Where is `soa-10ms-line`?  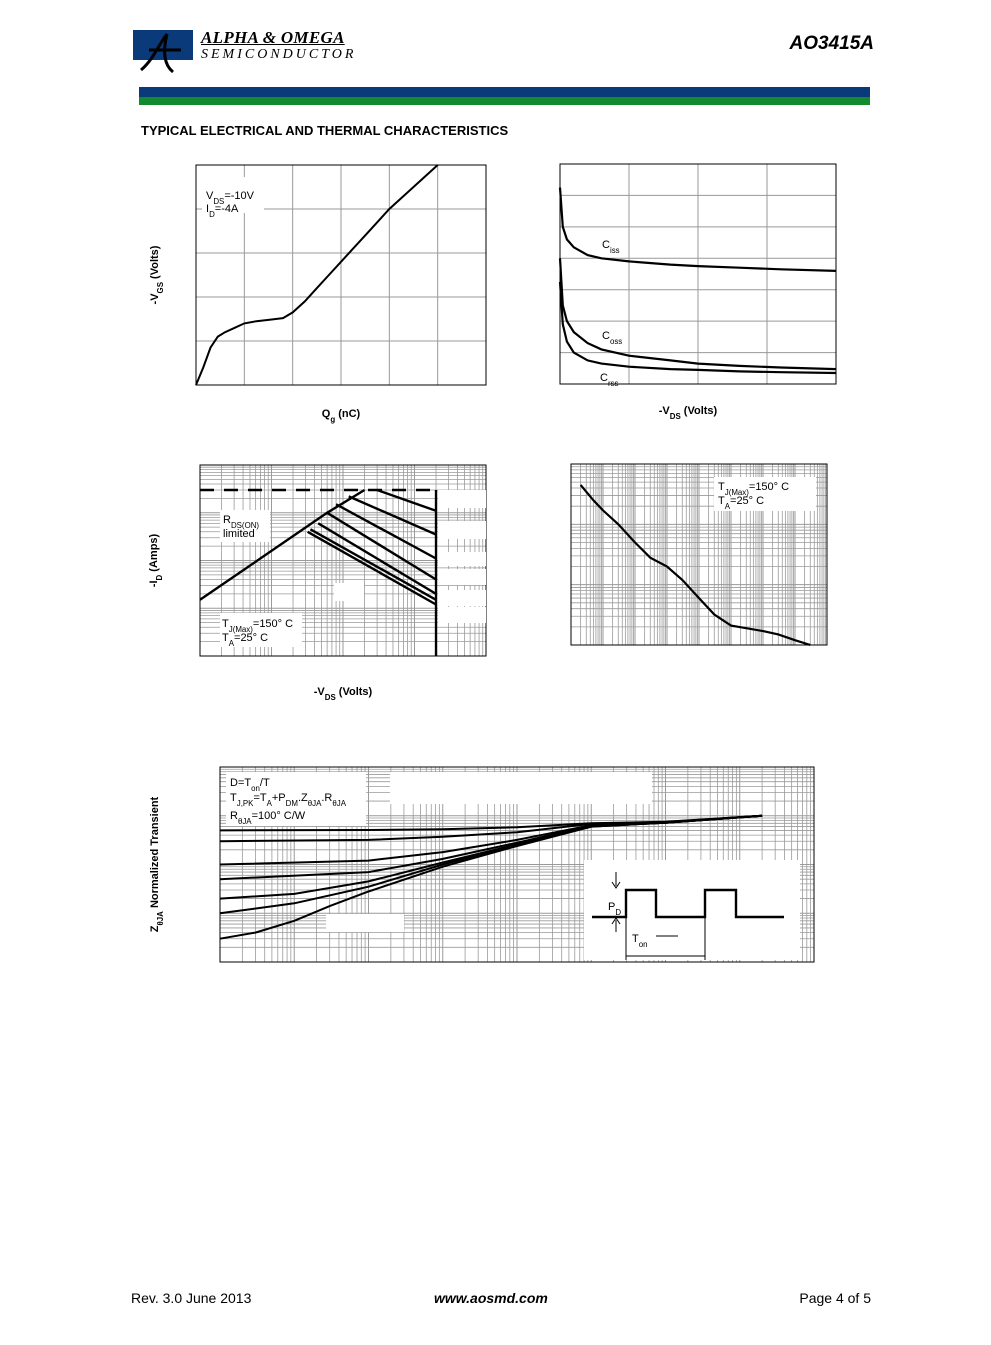
soa-10ms-line is located at coordinates (381, 546).